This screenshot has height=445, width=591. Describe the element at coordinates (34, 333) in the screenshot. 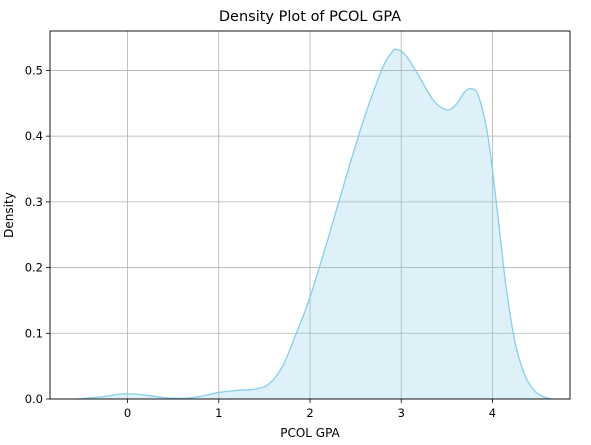

I see `y-tick-label: 0.1` at that location.